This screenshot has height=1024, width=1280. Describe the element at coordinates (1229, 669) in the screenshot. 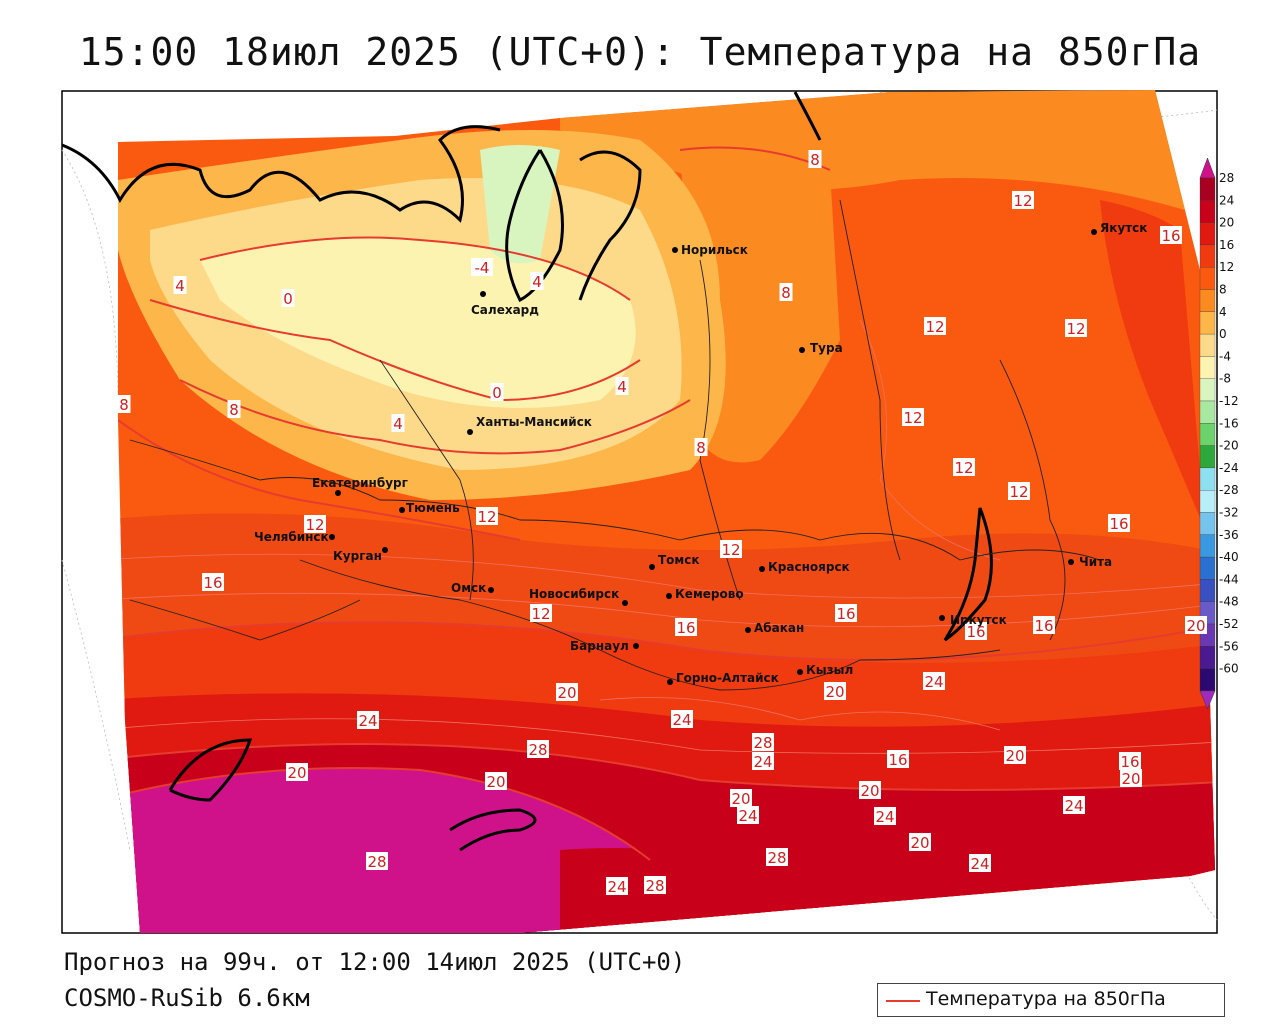

I see `colorbar-tick-label: -60` at that location.